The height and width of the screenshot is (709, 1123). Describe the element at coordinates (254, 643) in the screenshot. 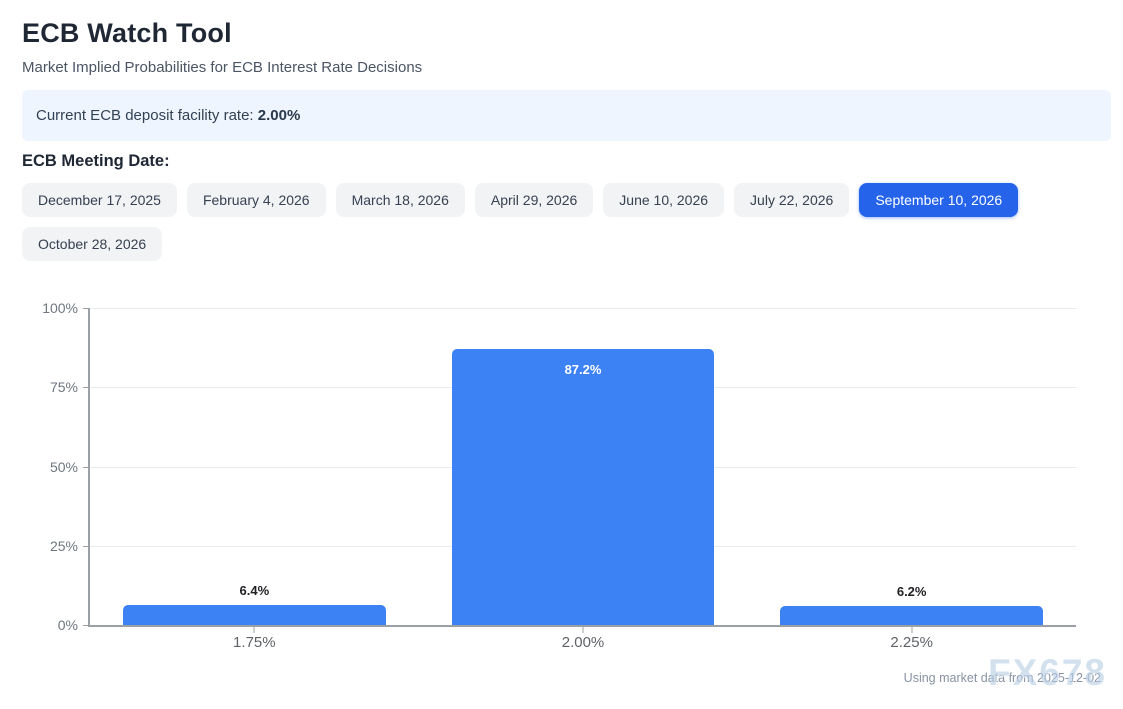

I see `x-axis-label: 1.75%` at that location.